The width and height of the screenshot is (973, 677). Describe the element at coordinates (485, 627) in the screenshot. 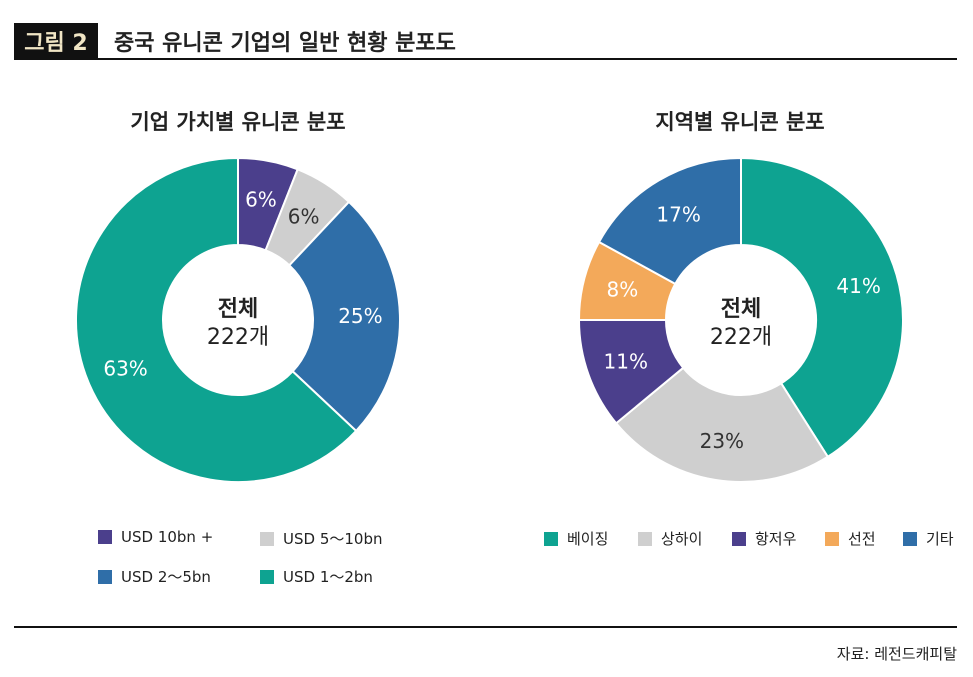

I see `bottom-divider` at that location.